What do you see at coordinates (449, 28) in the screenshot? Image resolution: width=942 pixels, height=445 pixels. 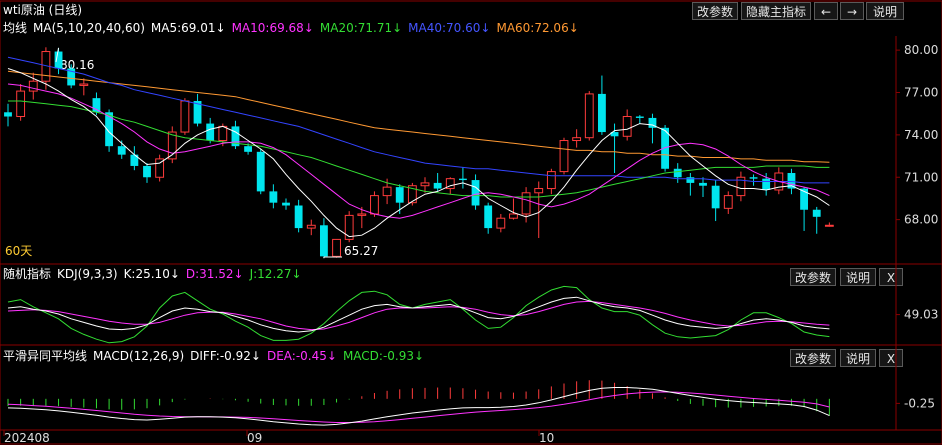 I see `ma40-value: MA40:70.60↓` at bounding box center [449, 28].